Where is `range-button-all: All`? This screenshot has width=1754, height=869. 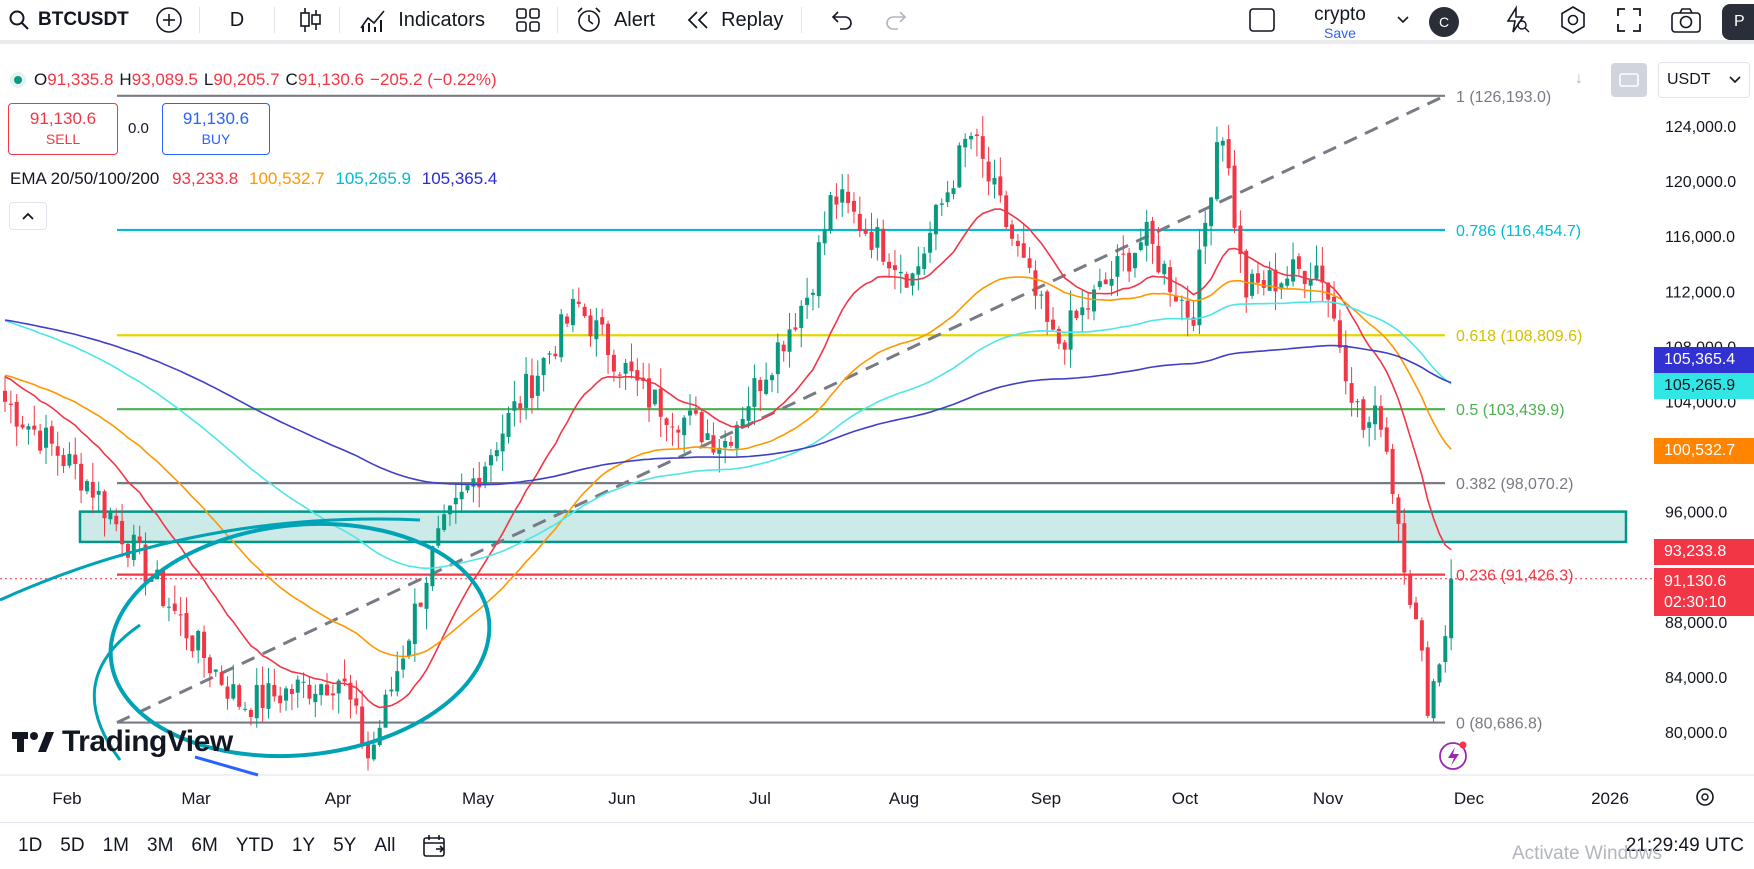 range-button-all: All is located at coordinates (385, 845).